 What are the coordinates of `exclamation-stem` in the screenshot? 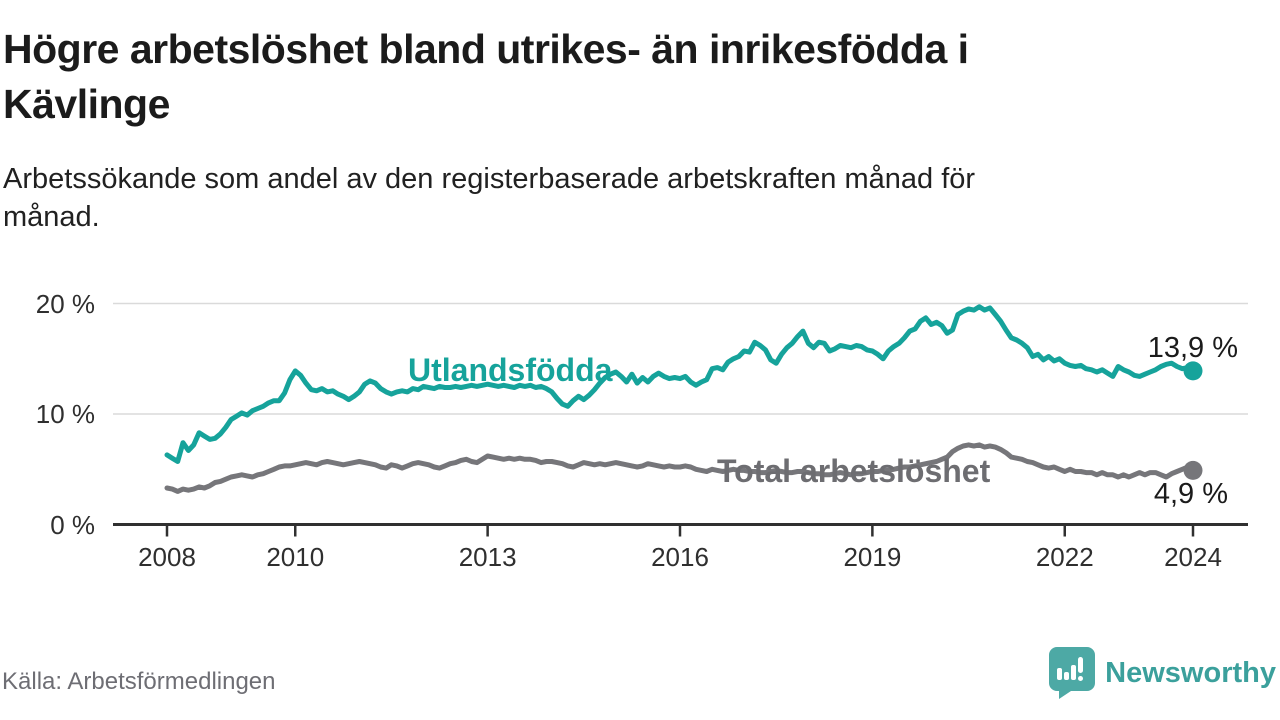 It's located at (1081, 665).